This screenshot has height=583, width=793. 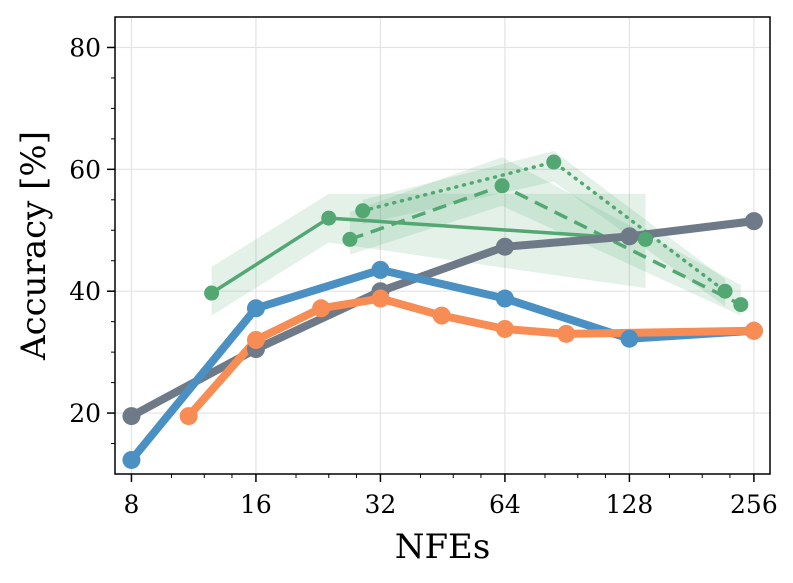 I want to click on x-tick-label: 16, so click(x=256, y=504).